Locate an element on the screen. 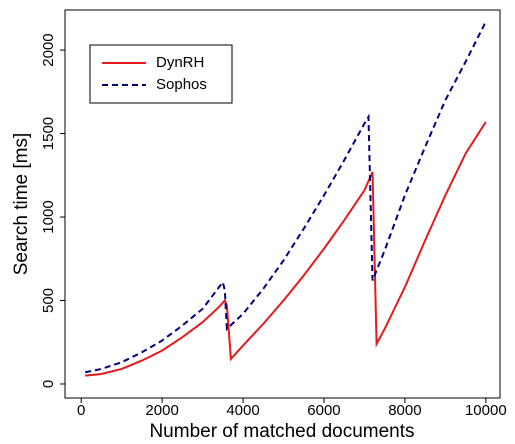 The image size is (515, 444). y-tick-label: 500 is located at coordinates (48, 300).